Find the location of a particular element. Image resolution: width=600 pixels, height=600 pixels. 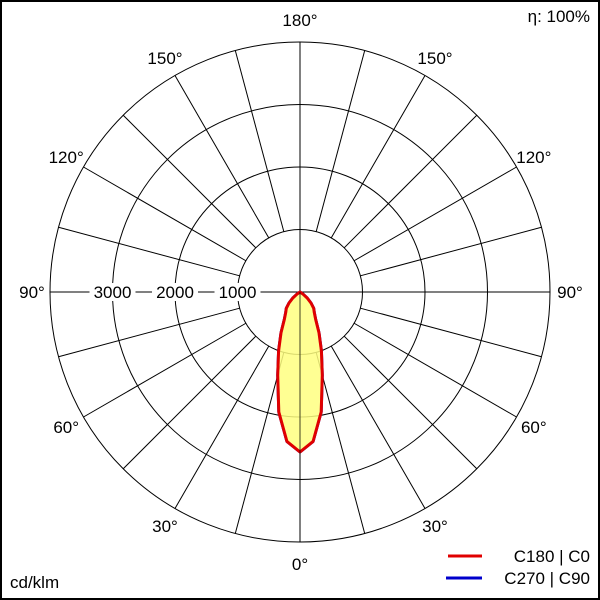

radial-tick-label: 1000 is located at coordinates (238, 292).